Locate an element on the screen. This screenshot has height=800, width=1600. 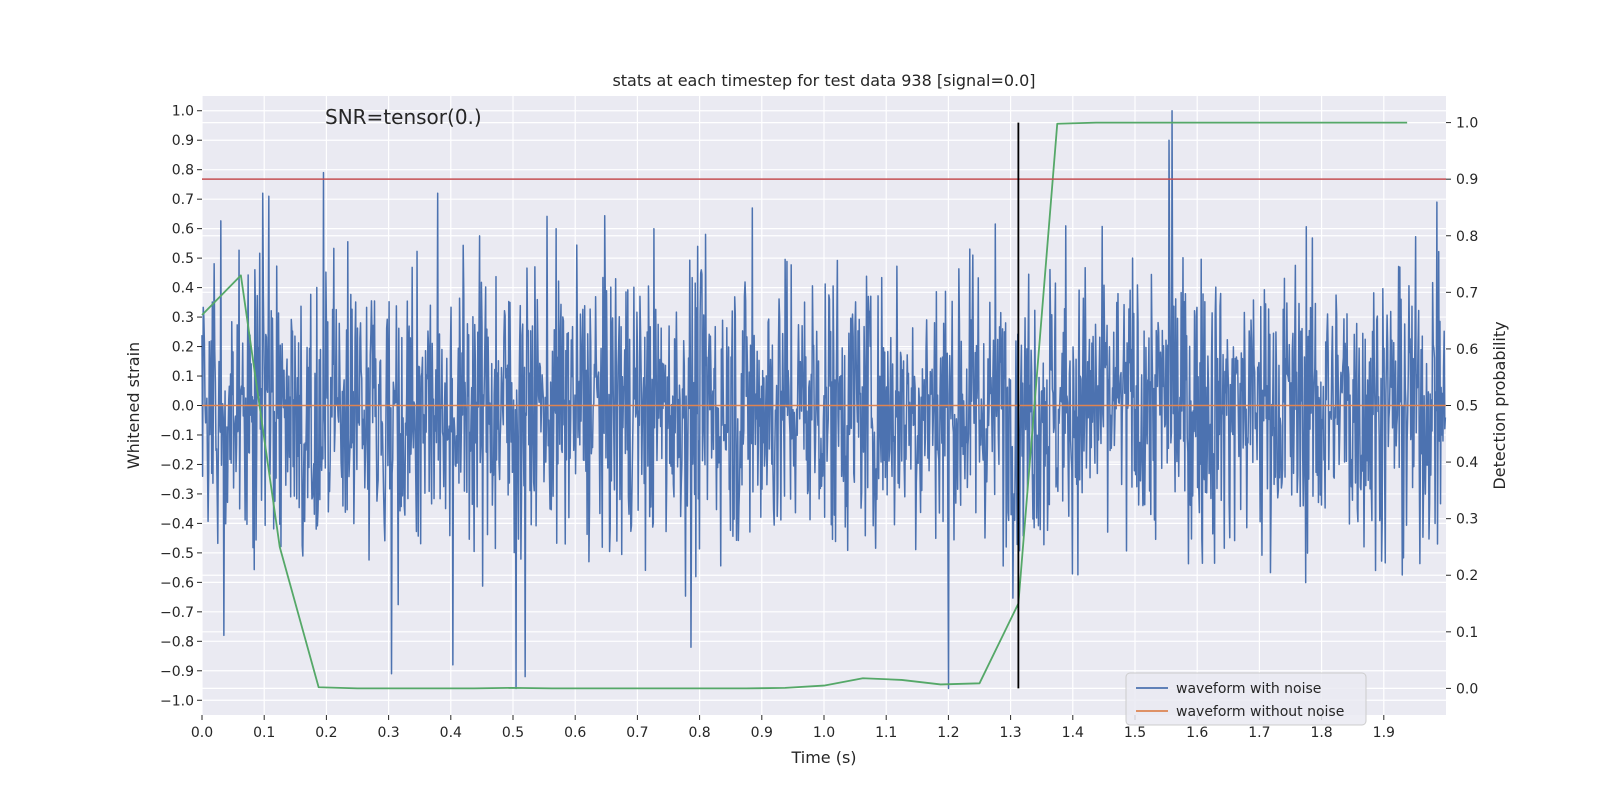
y-tick-label: −1.0 is located at coordinates (177, 701).